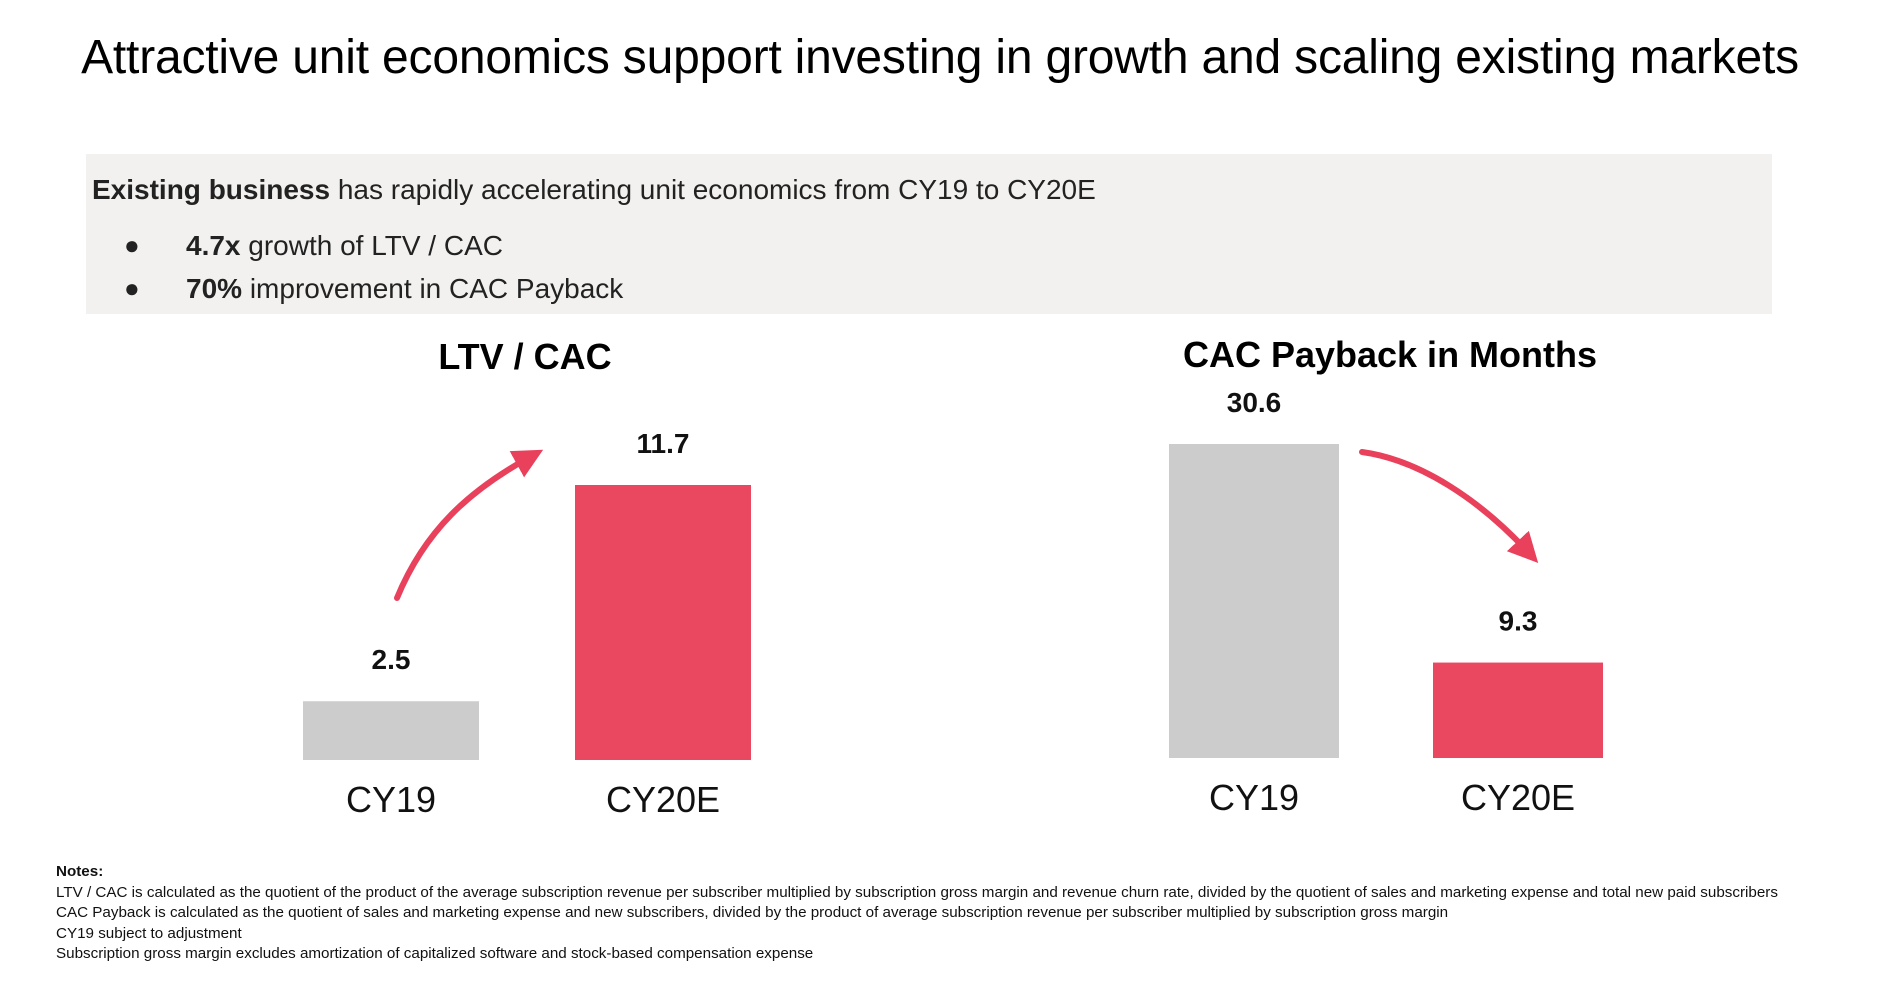 This screenshot has width=1880, height=984. What do you see at coordinates (149, 933) in the screenshot?
I see `note-line: CY19 subject to adjustment` at bounding box center [149, 933].